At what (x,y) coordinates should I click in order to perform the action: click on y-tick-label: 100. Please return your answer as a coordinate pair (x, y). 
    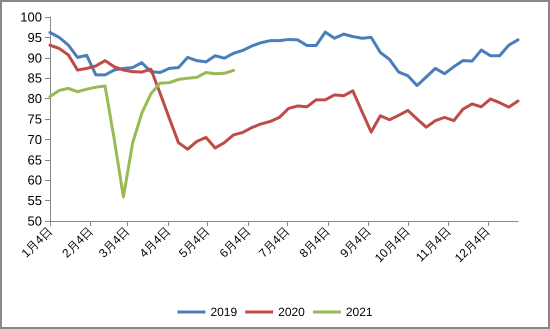
    Looking at the image, I should click on (31, 17).